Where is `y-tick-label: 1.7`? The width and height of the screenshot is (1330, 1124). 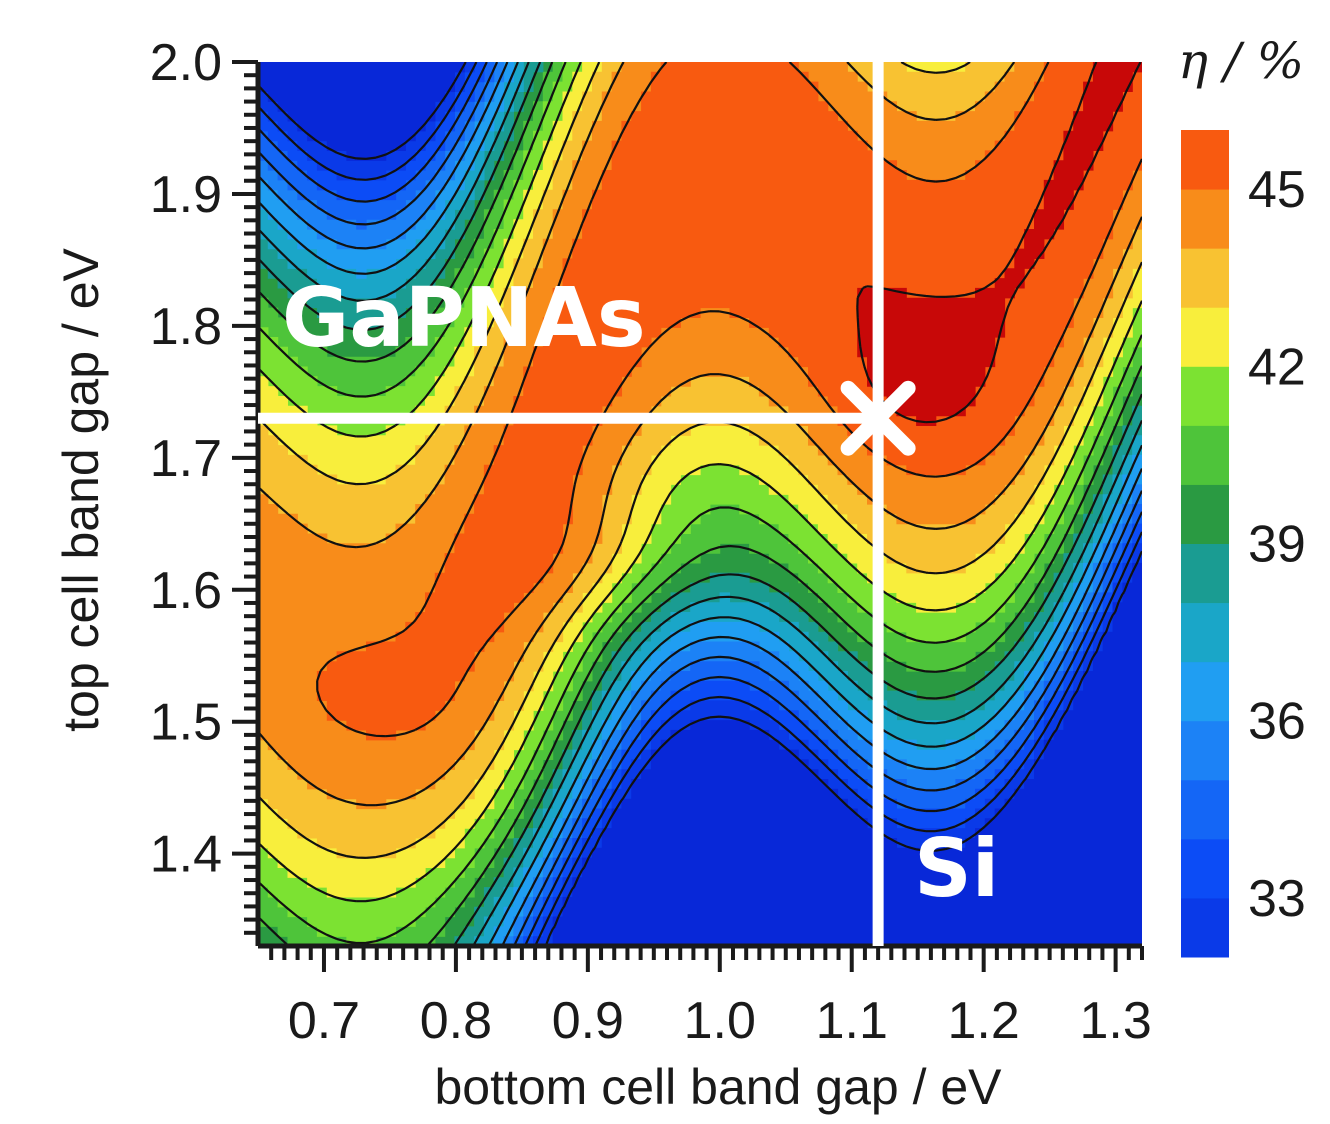
y-tick-label: 1.7 is located at coordinates (186, 459).